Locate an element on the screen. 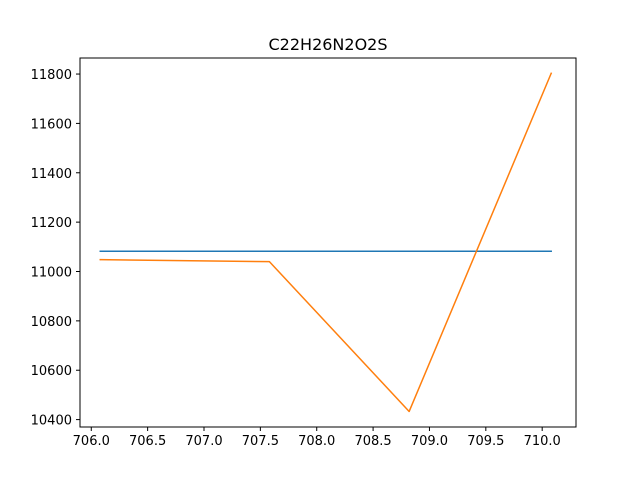 The width and height of the screenshot is (640, 480). y-tick-label: 11000 is located at coordinates (51, 273).